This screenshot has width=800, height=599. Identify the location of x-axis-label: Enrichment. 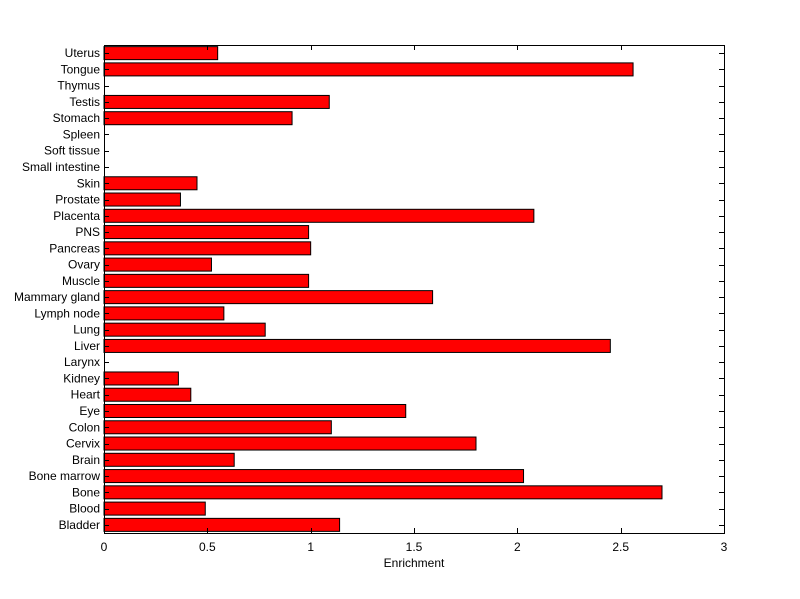
(414, 563).